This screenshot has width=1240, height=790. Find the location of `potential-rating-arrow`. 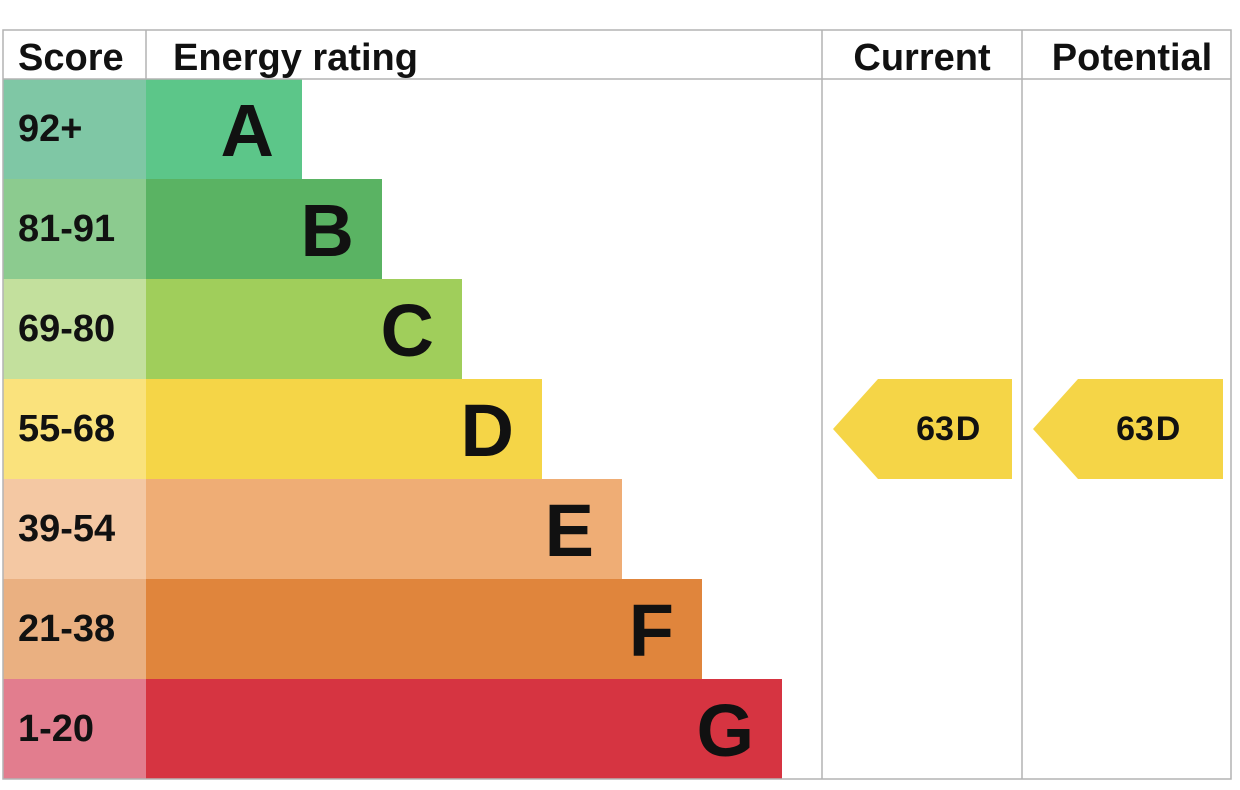

potential-rating-arrow is located at coordinates (1128, 429).